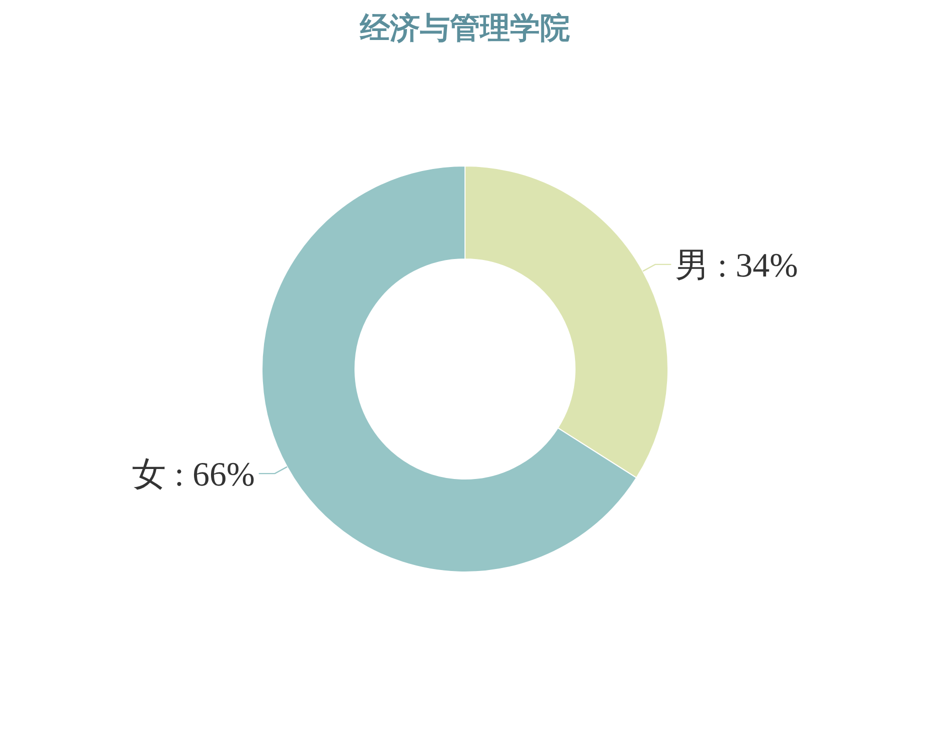 The width and height of the screenshot is (930, 738). I want to click on slice-label: 女 : 66%, so click(193, 475).